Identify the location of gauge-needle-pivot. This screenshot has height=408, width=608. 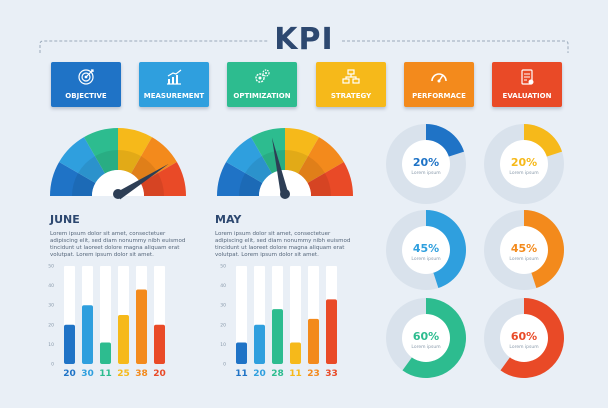
(118, 194).